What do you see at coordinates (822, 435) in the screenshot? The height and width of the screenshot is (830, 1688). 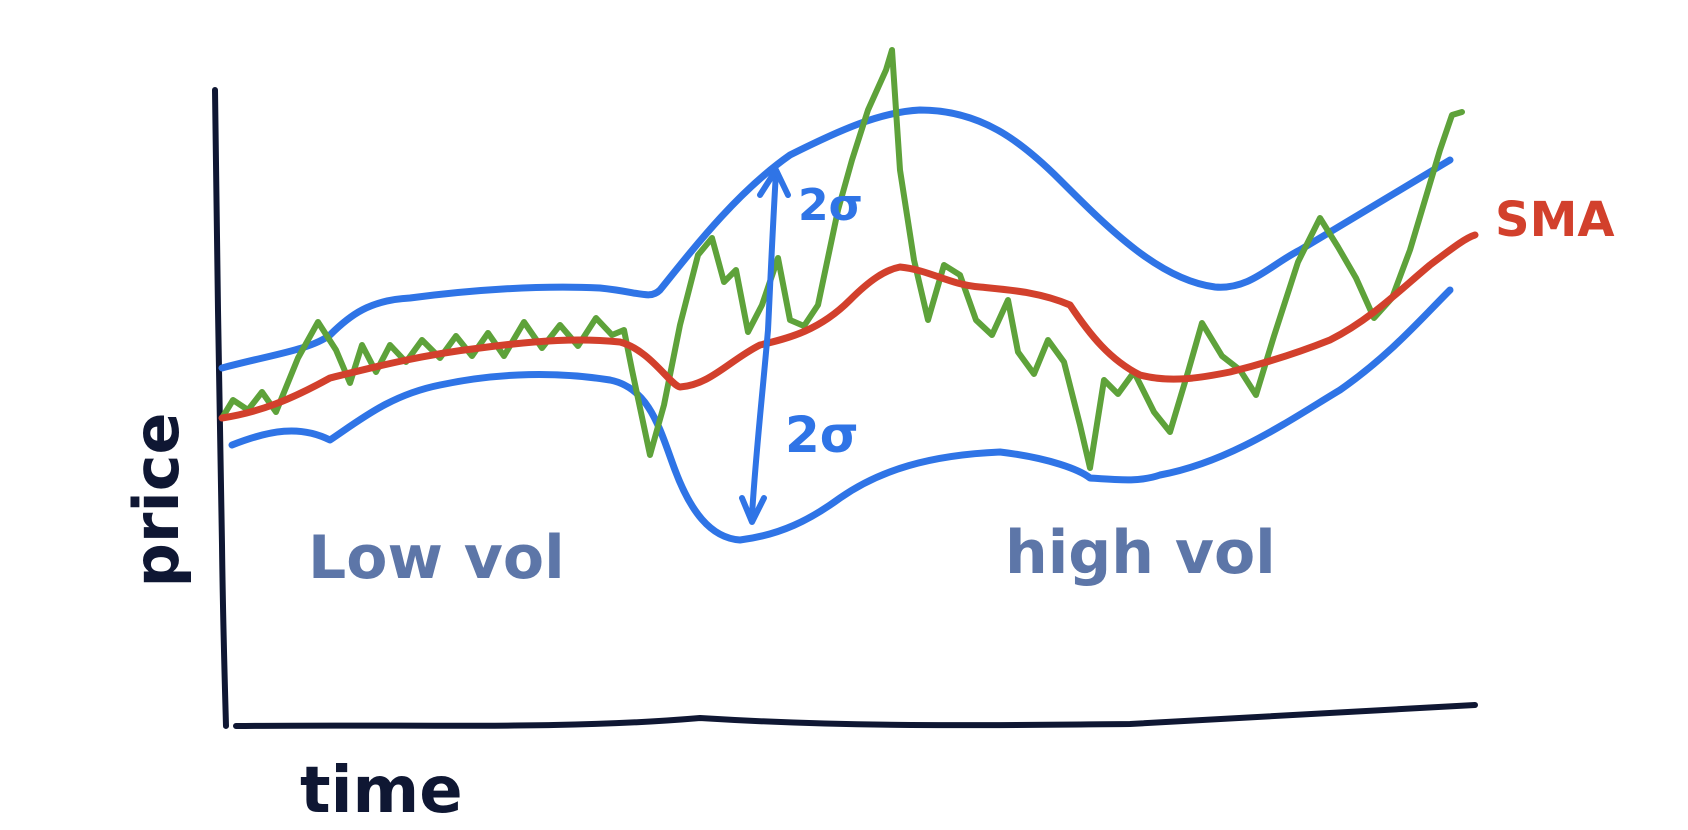 I see `sigma-lower-label: 2σ` at bounding box center [822, 435].